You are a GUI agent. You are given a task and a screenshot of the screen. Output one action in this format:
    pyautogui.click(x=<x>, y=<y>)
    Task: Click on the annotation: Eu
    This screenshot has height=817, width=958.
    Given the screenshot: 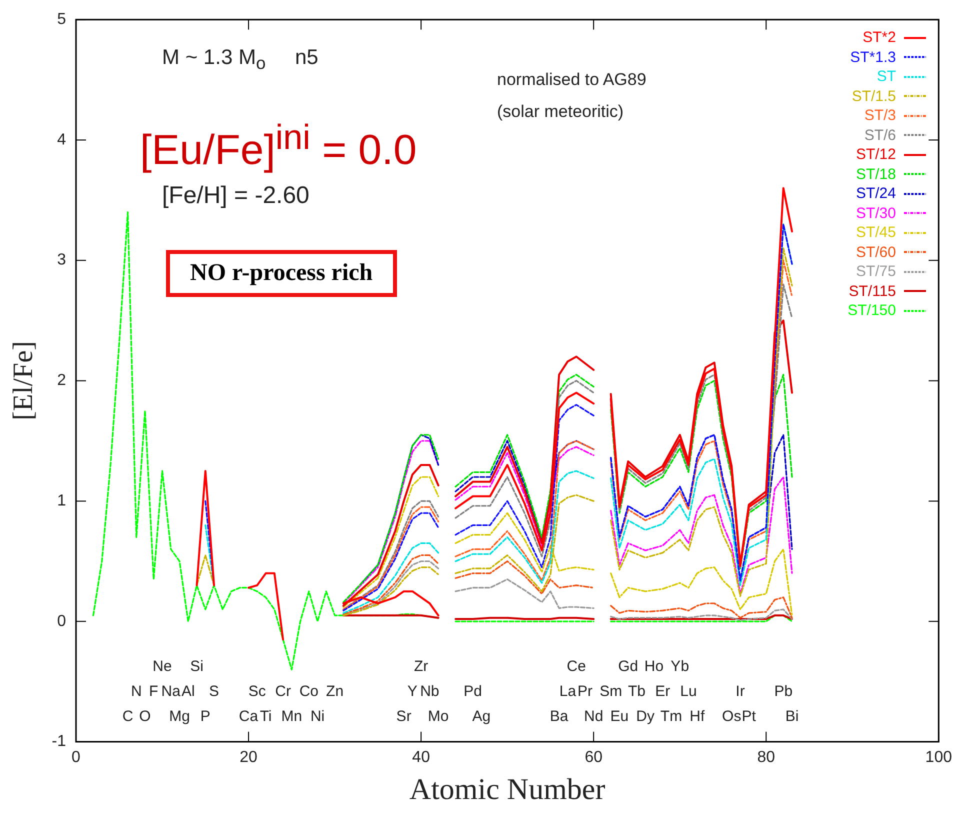 What is the action you would take?
    pyautogui.click(x=619, y=717)
    